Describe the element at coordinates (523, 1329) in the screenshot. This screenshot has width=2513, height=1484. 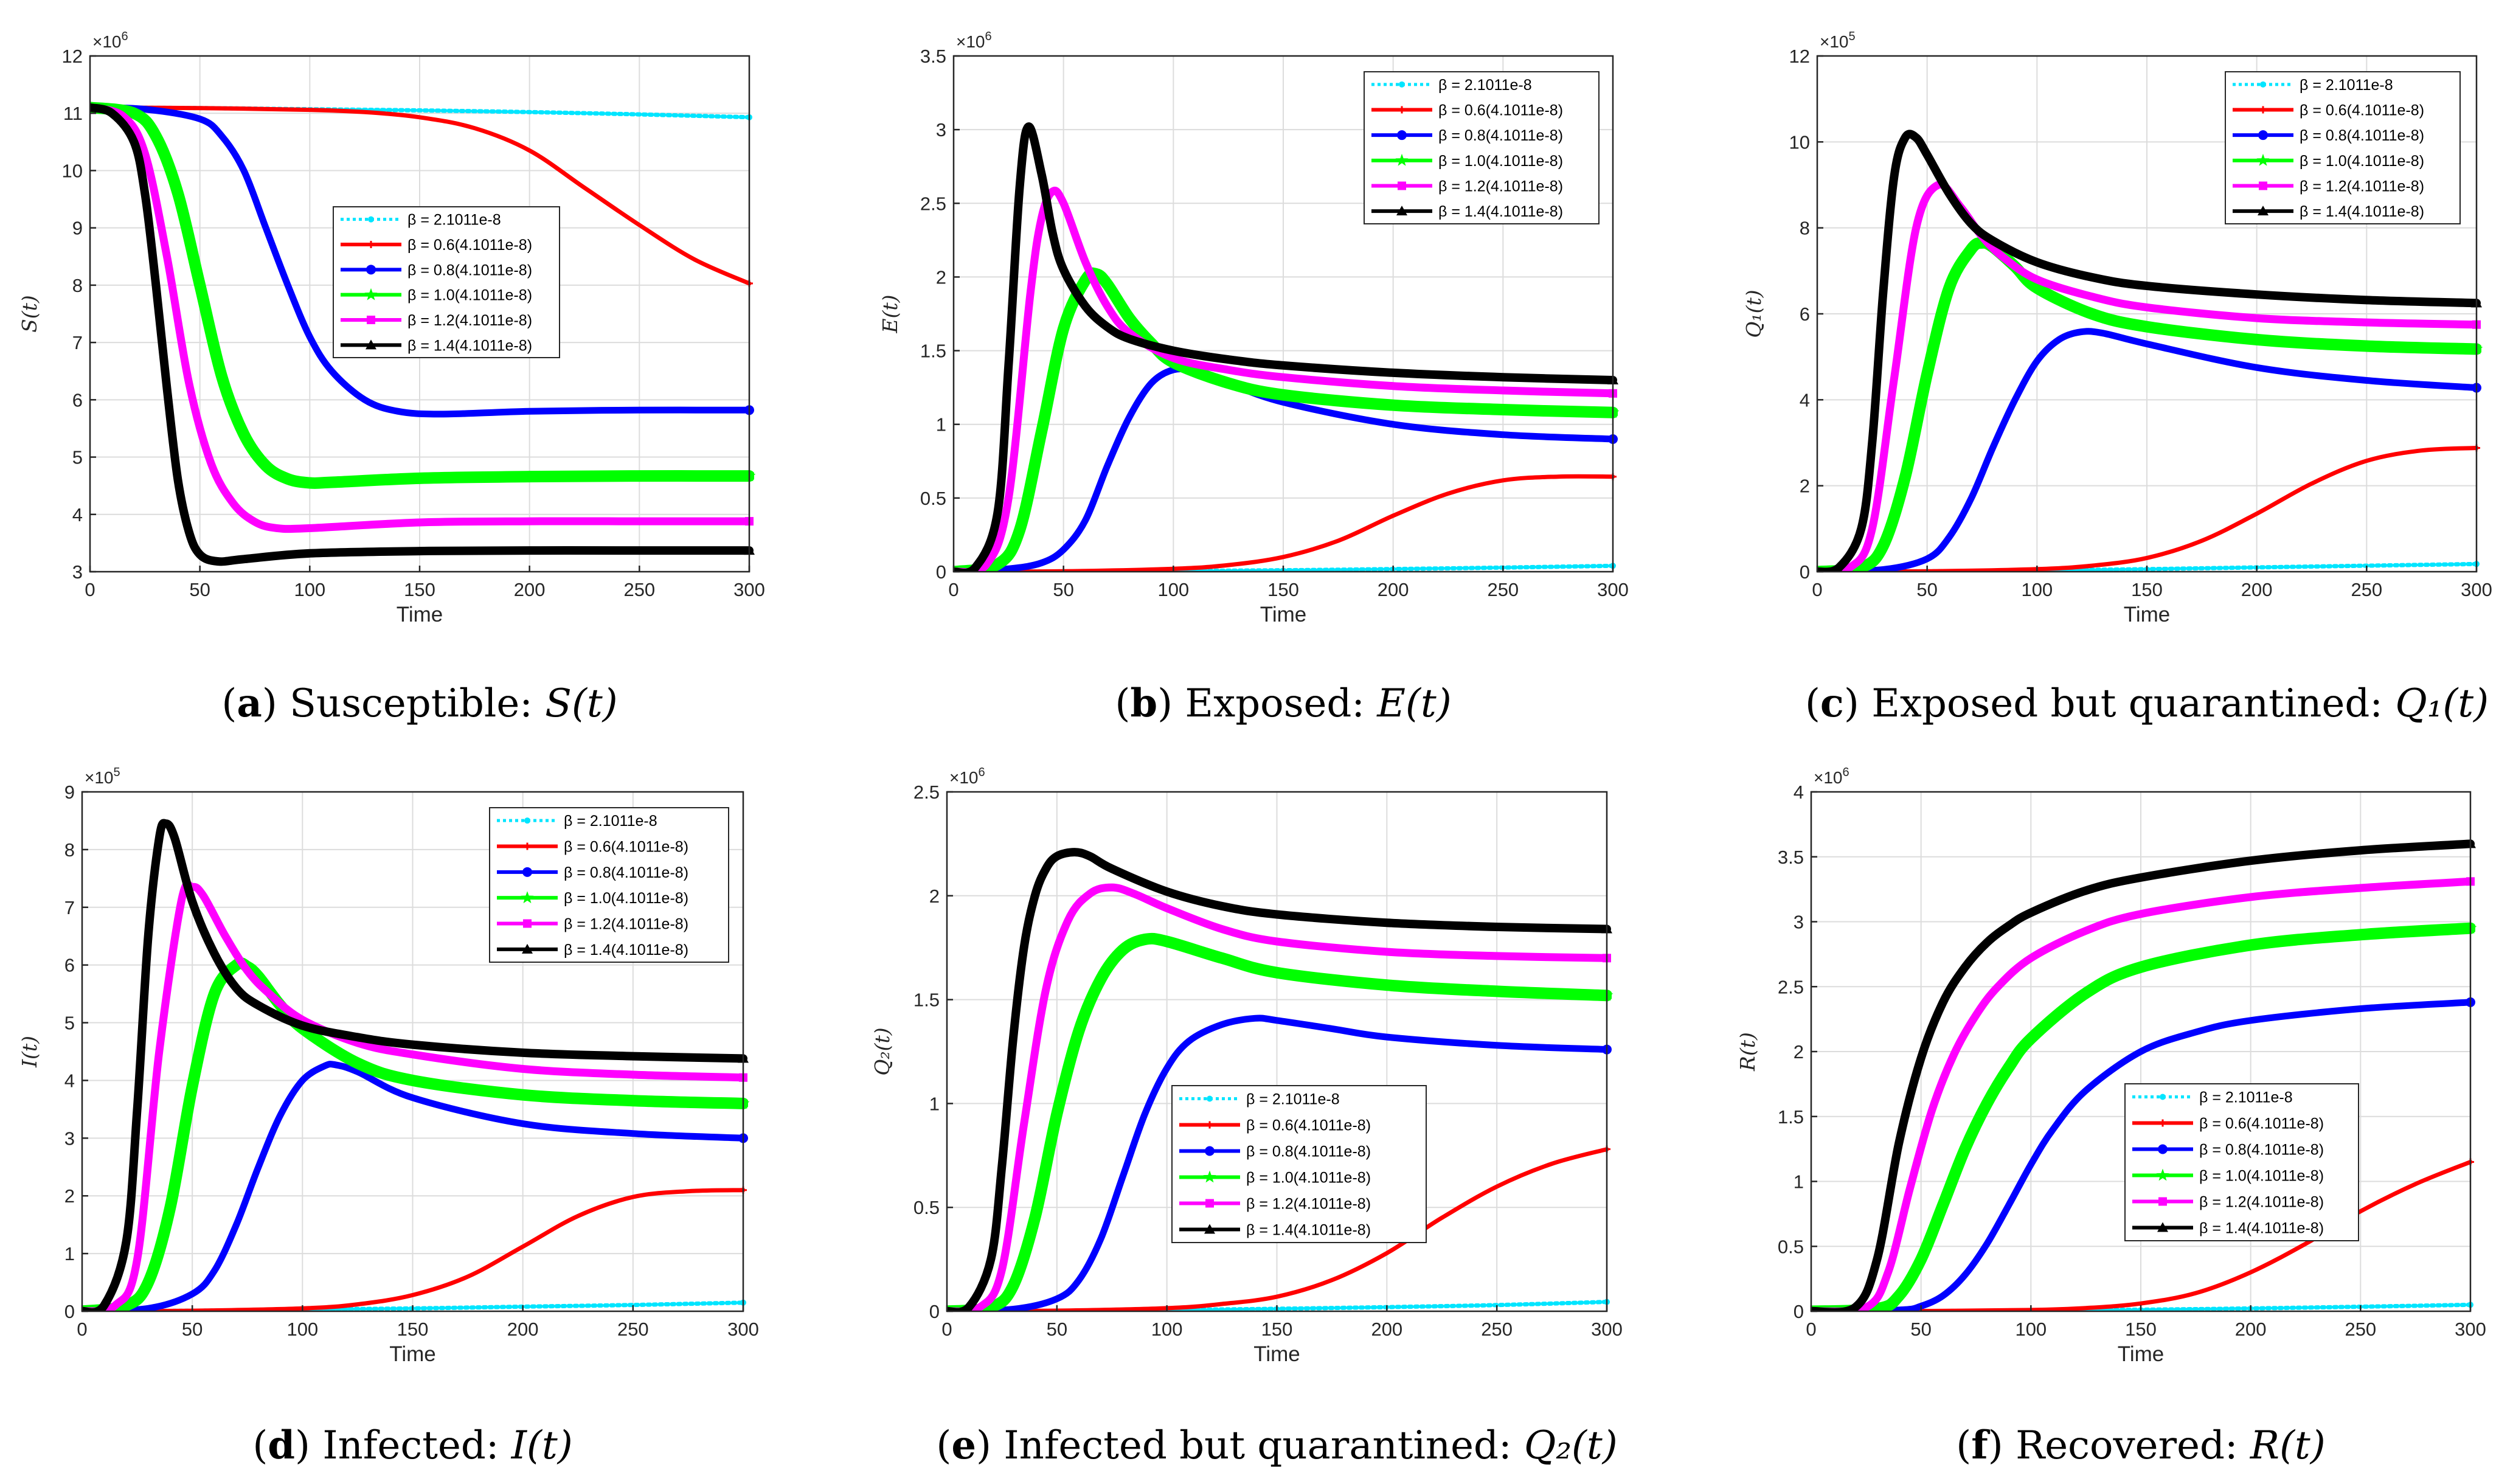
I see `x-tick-label: 200` at that location.